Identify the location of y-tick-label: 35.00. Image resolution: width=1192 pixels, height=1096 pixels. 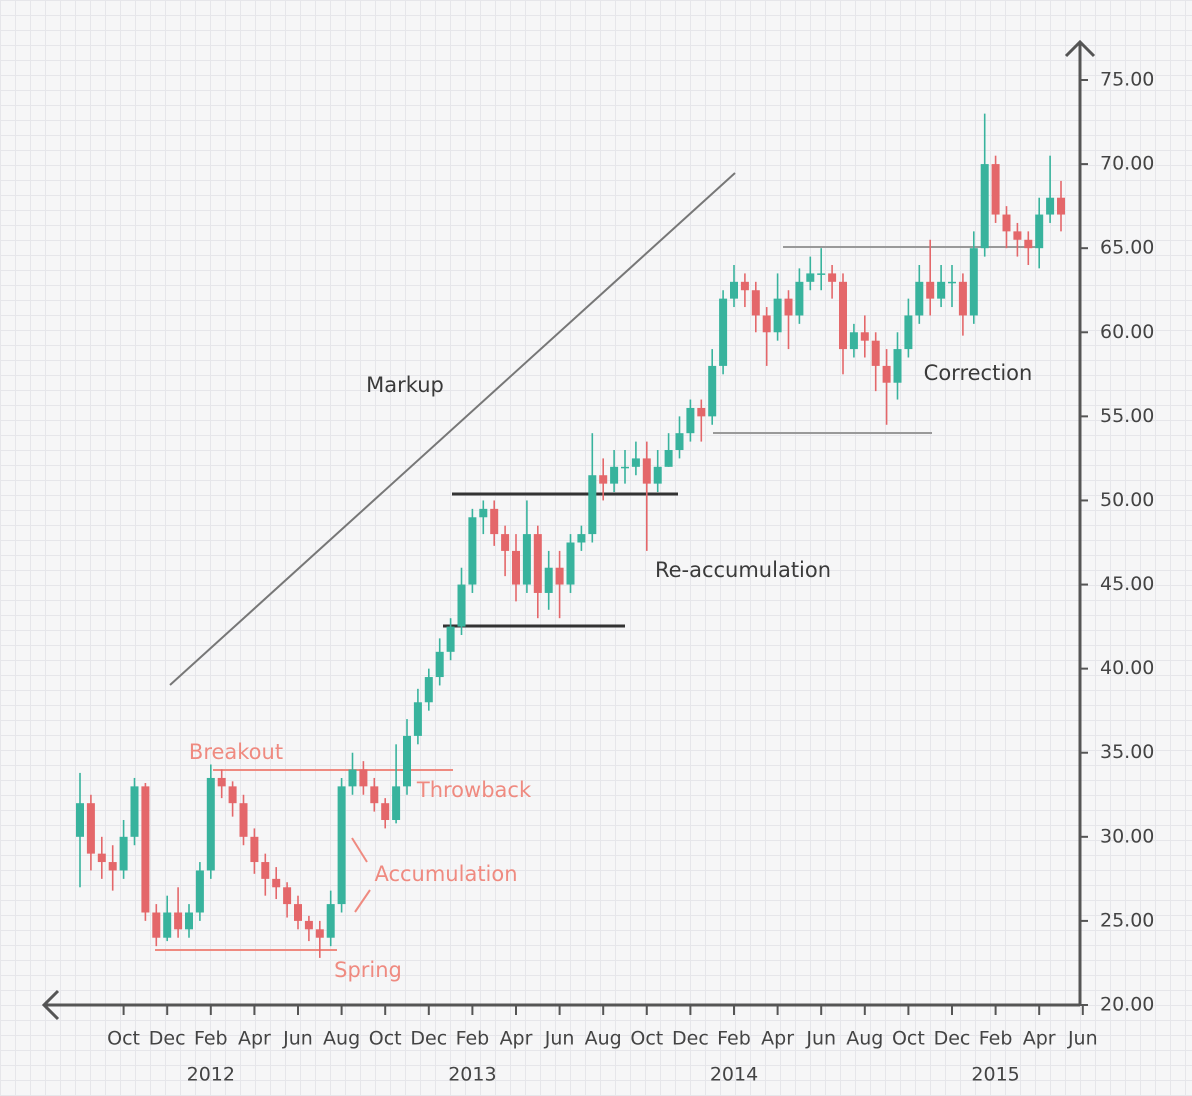
(1127, 752).